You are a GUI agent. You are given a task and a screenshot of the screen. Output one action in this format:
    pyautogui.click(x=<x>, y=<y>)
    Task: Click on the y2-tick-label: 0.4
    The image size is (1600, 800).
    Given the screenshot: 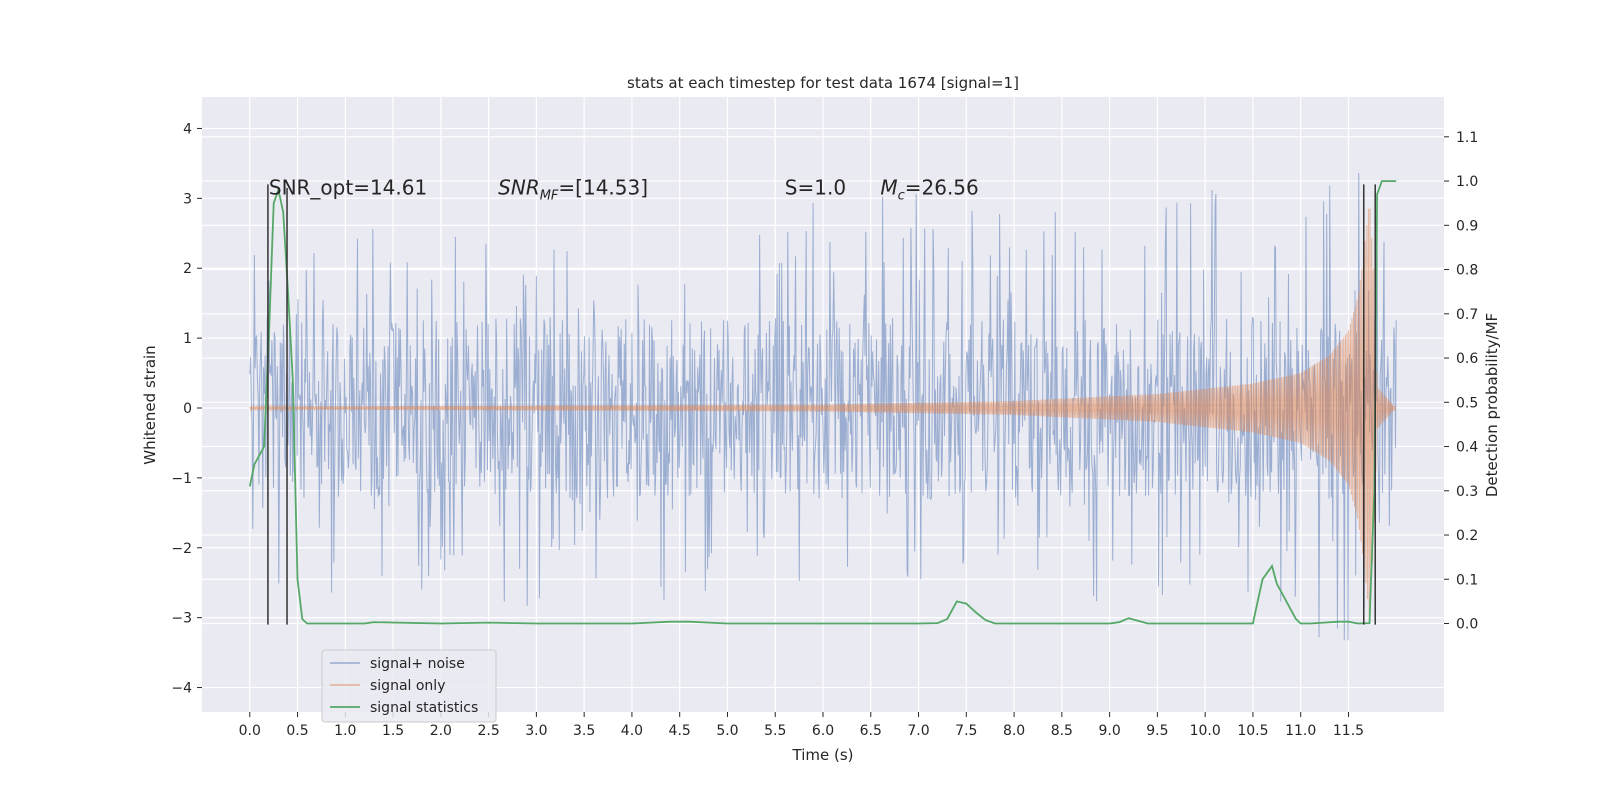 What is the action you would take?
    pyautogui.click(x=1467, y=448)
    